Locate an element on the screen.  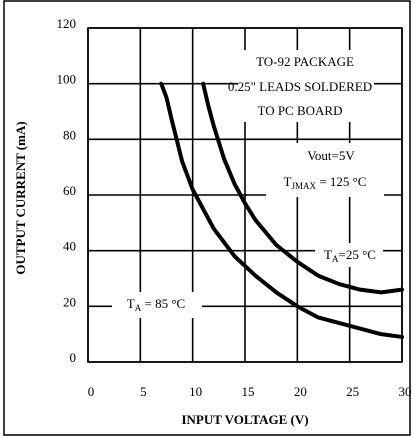
annotation-subscript: JMAX is located at coordinates (303, 186).